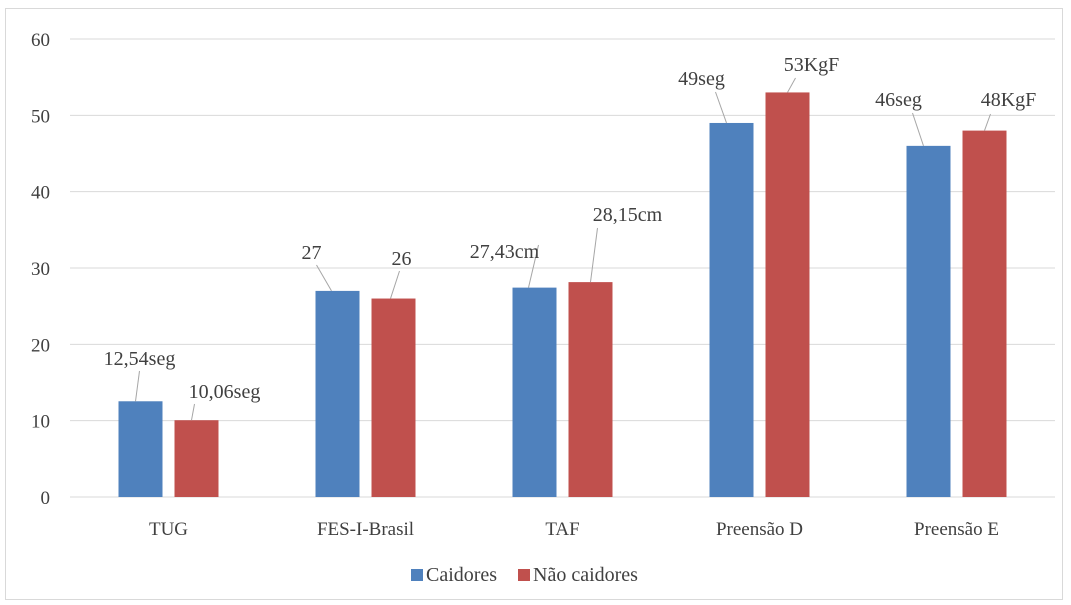 Image resolution: width=1071 pixels, height=605 pixels. What do you see at coordinates (140, 359) in the screenshot?
I see `data-label: 12,54seg` at bounding box center [140, 359].